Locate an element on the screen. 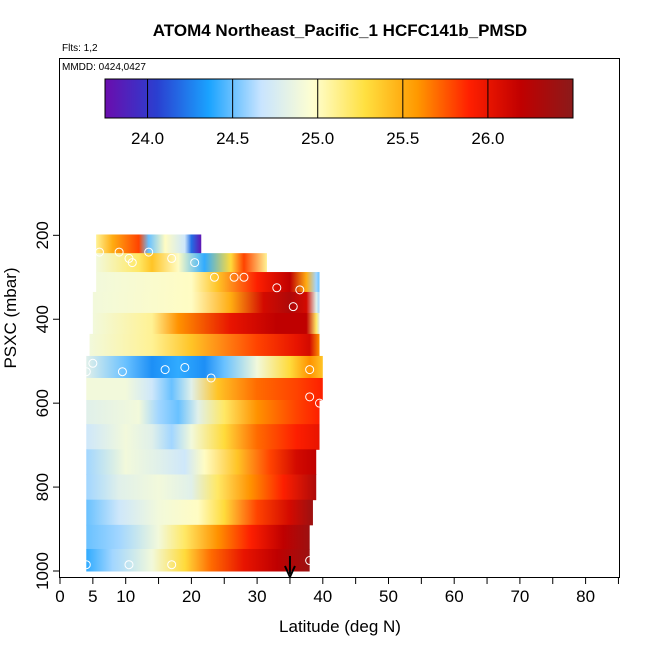 Image resolution: width=650 pixels, height=650 pixels. colorbar-tick-label: 25.0 is located at coordinates (317, 138).